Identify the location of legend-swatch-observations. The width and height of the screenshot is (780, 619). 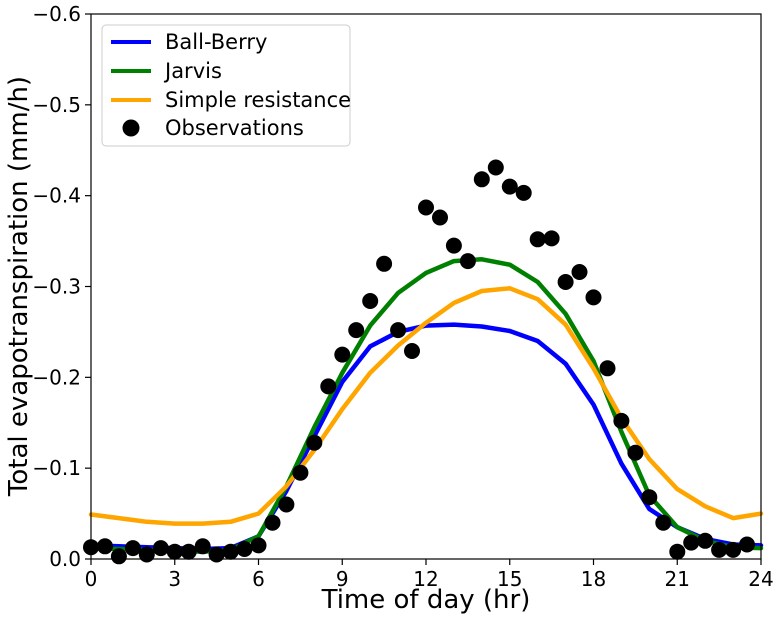
(131, 128).